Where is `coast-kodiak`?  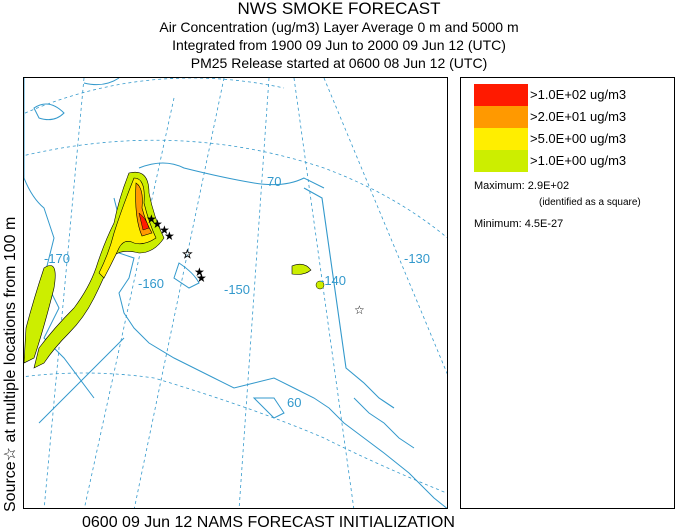 coast-kodiak is located at coordinates (268, 408).